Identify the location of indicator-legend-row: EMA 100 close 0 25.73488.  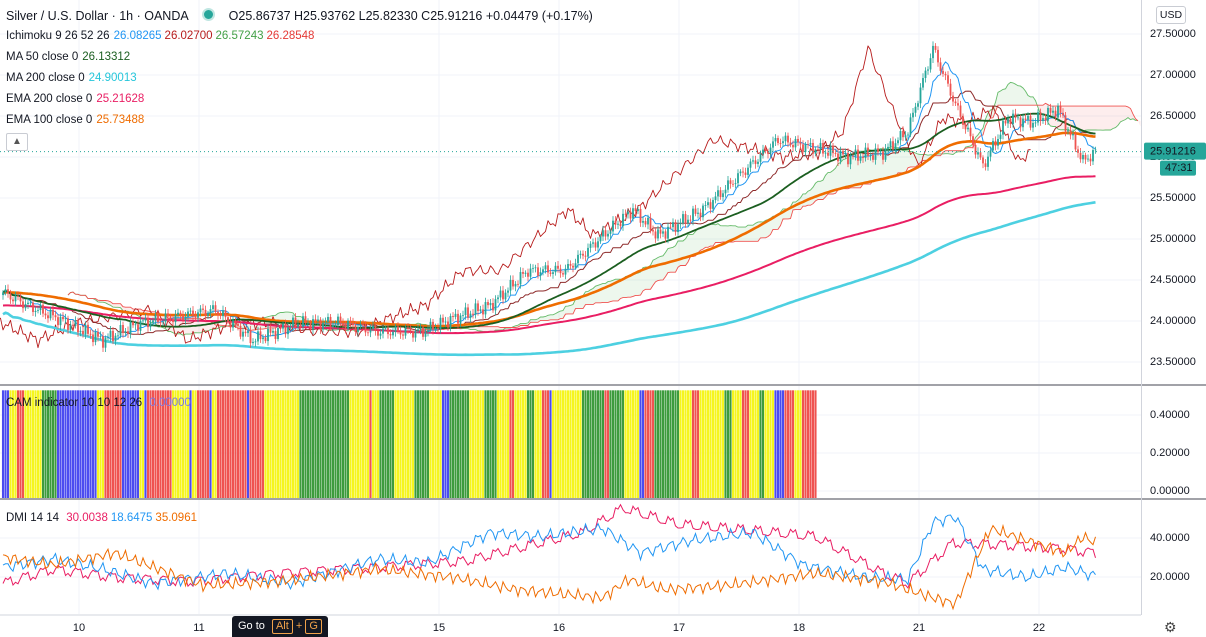
(76, 120).